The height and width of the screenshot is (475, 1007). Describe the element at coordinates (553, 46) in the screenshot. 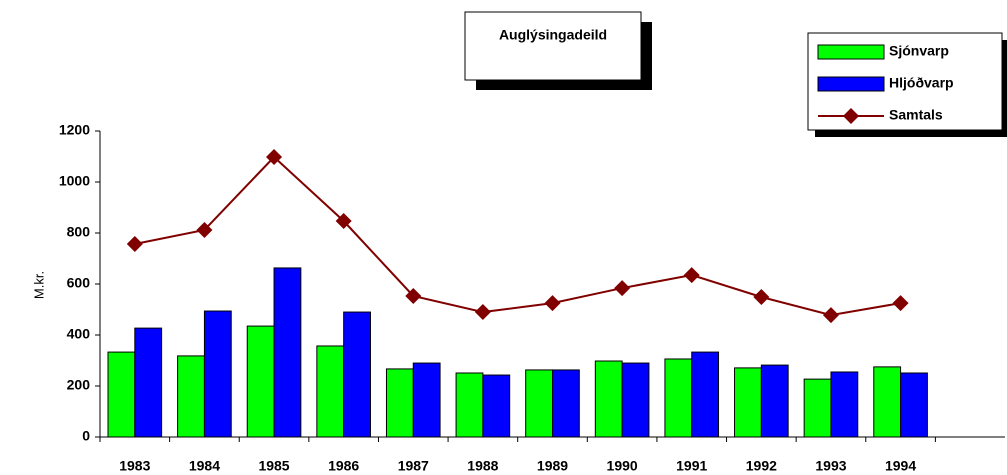

I see `title-box` at that location.